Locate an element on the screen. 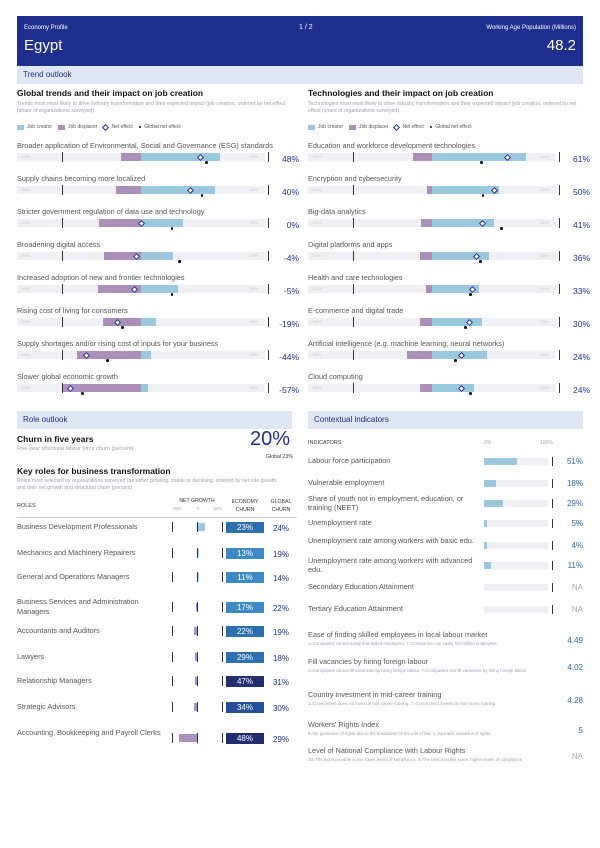  global-churn-value: 29% is located at coordinates (280, 739).